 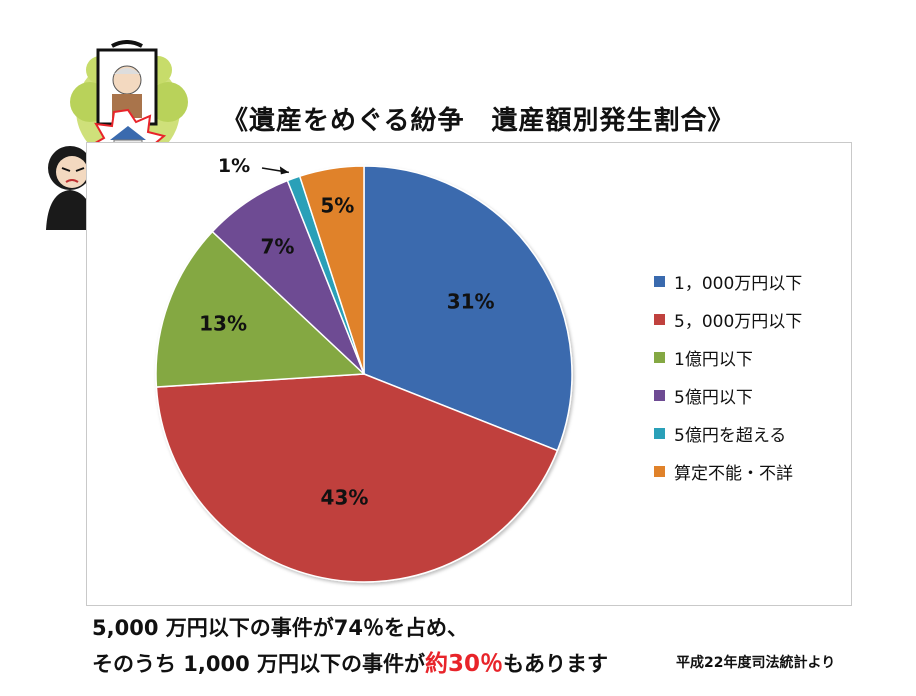 I want to click on data-label: 5%, so click(x=337, y=206).